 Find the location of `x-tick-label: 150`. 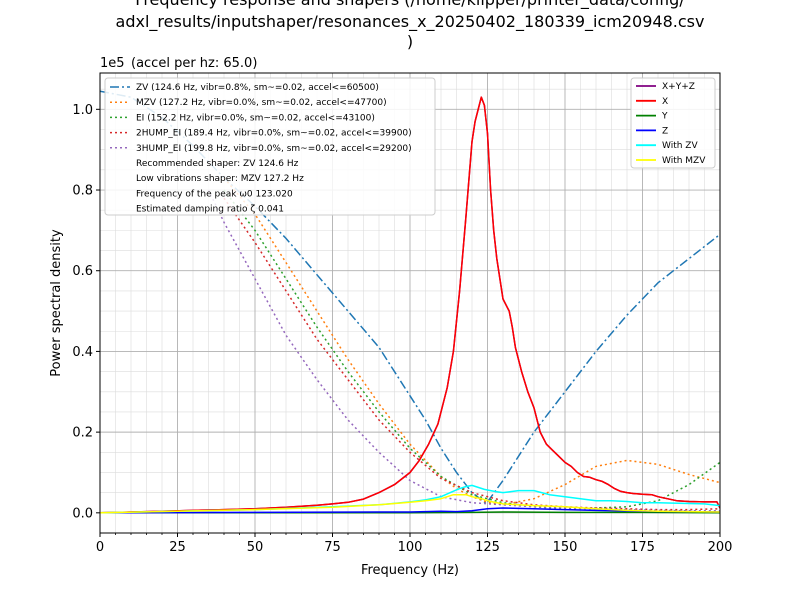

x-tick-label: 150 is located at coordinates (565, 547).